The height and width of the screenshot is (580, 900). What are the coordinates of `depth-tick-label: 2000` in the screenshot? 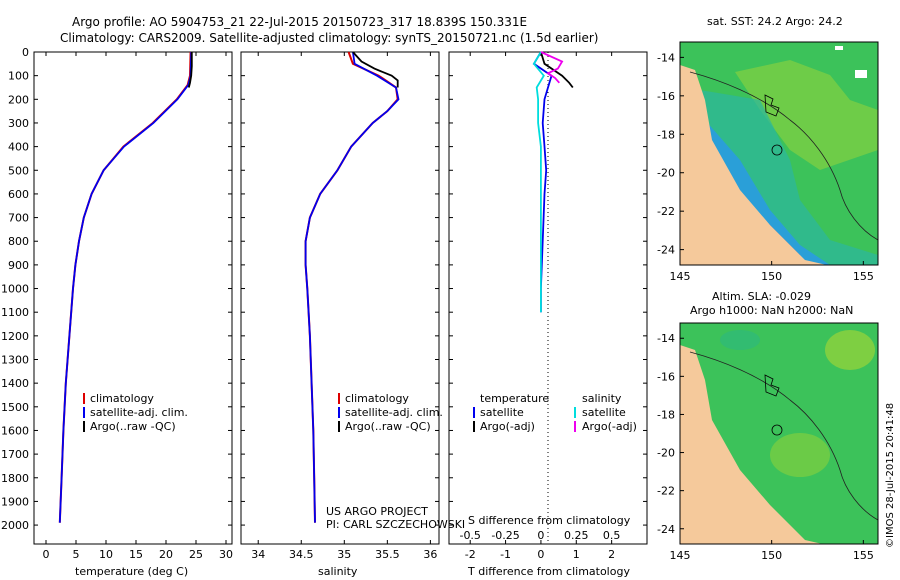 It's located at (15, 525).